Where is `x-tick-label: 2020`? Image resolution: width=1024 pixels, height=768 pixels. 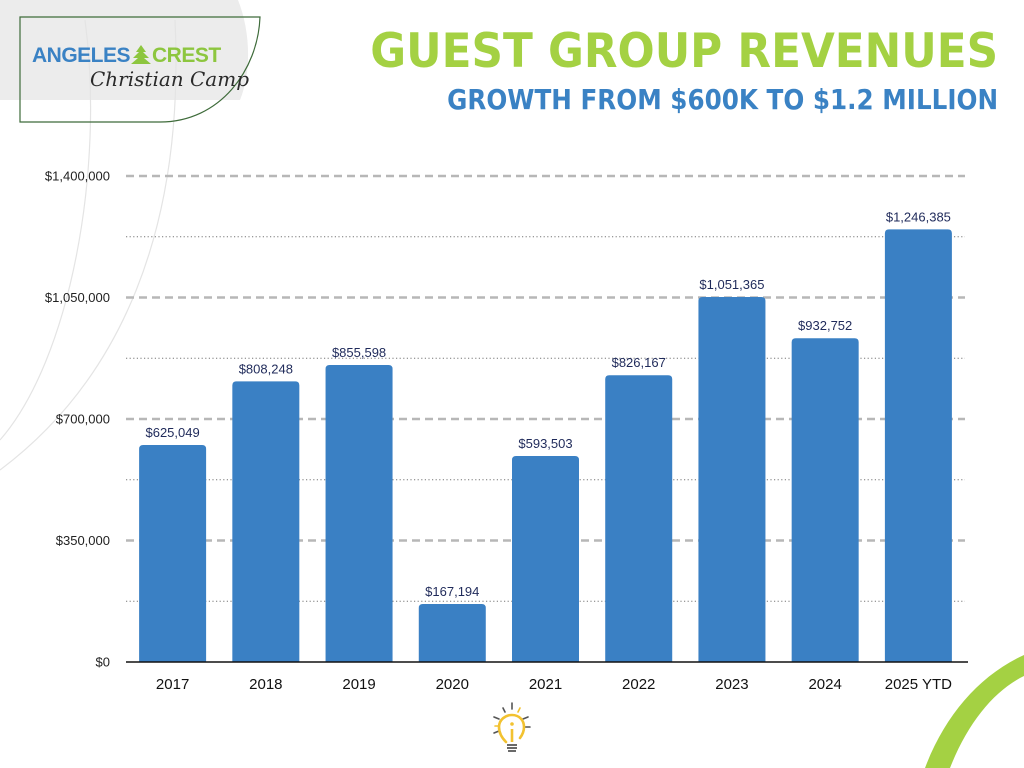
x-tick-label: 2020 is located at coordinates (452, 684).